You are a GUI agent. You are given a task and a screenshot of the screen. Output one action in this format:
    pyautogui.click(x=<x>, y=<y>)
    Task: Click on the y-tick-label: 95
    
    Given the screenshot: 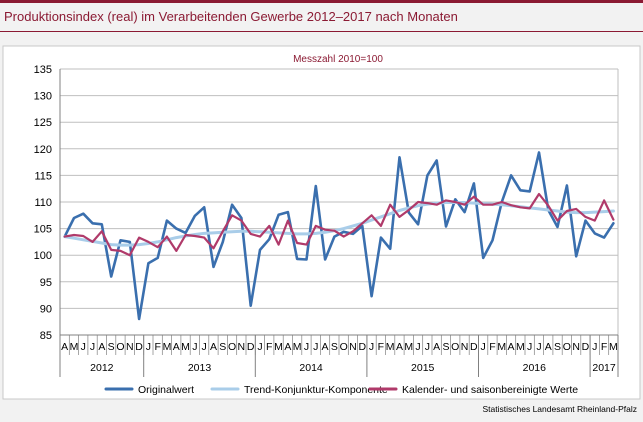 What is the action you would take?
    pyautogui.click(x=46, y=283)
    